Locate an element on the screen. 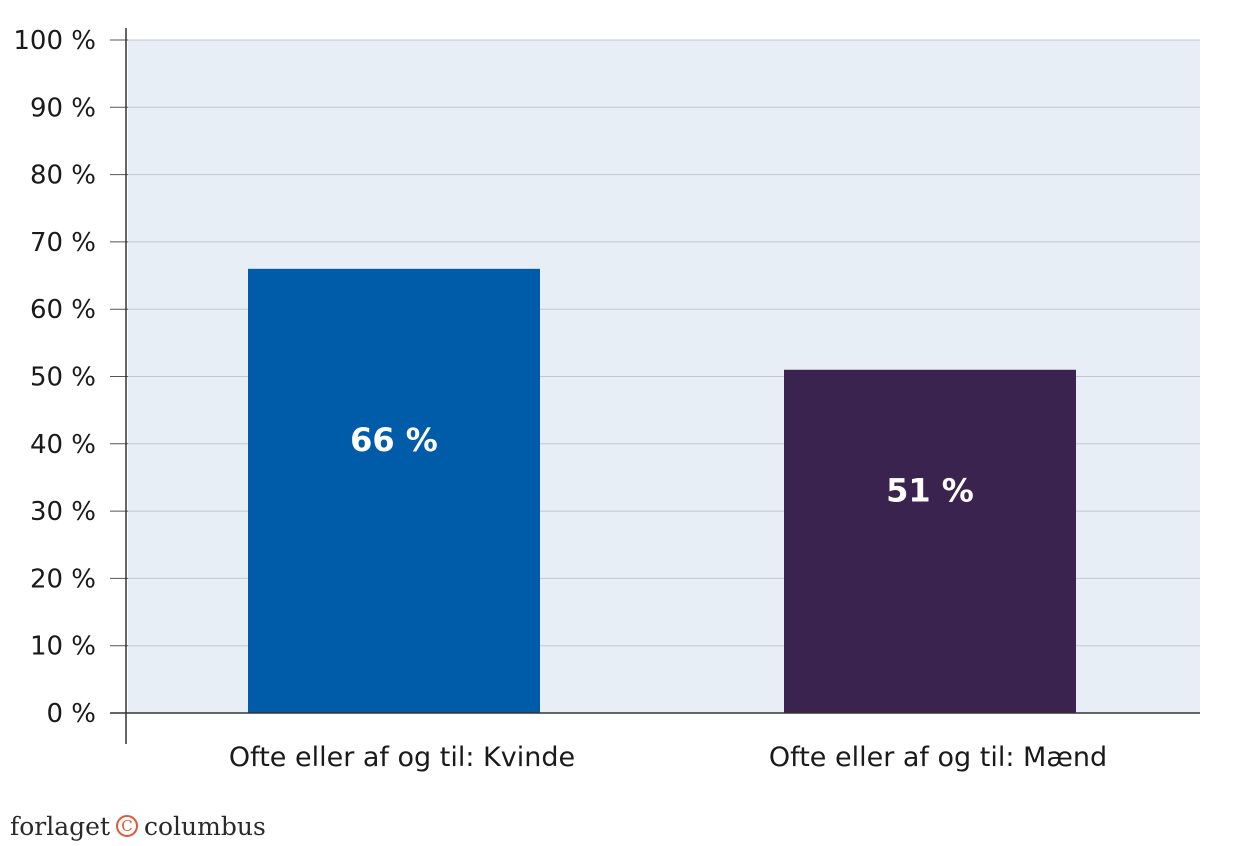  x-category-label: Ofte eller af og til: Kvinde is located at coordinates (402, 757).